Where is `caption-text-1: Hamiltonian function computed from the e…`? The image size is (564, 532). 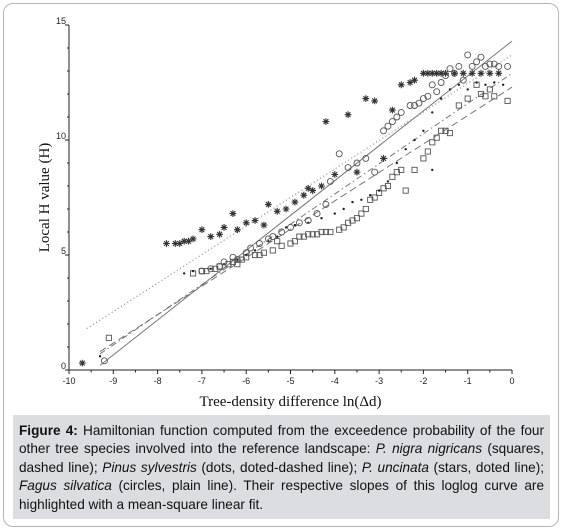
caption-text-1: Hamiltonian function computed from the e… is located at coordinates (282, 440).